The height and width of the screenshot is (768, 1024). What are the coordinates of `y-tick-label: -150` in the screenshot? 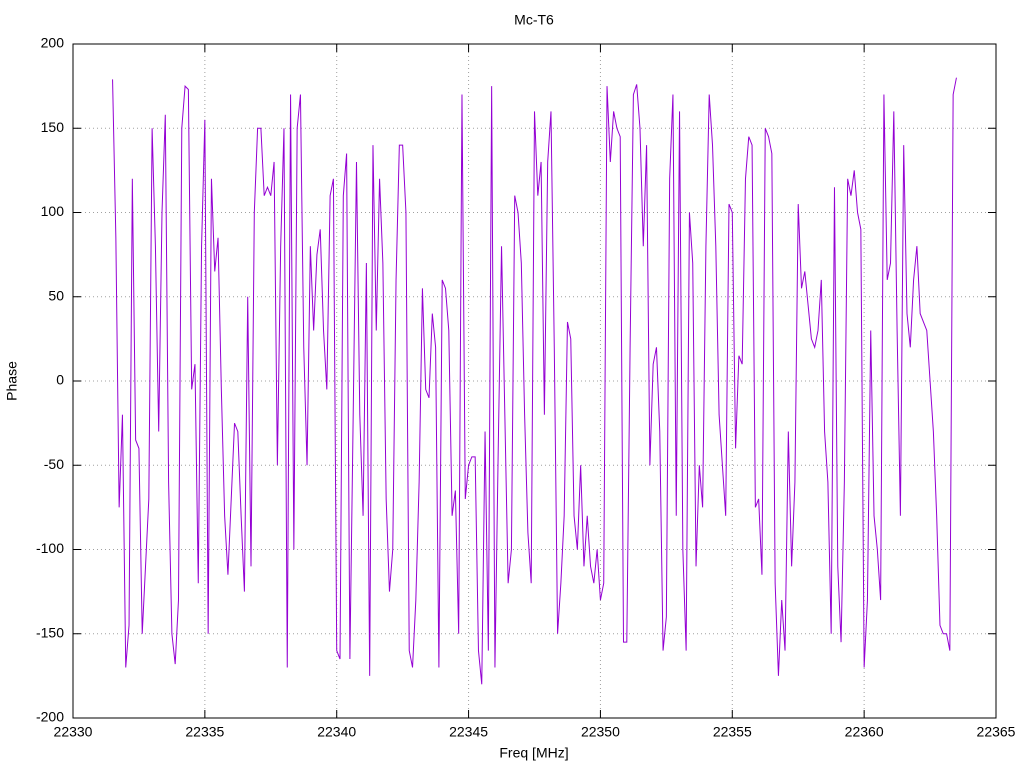 It's located at (50, 632).